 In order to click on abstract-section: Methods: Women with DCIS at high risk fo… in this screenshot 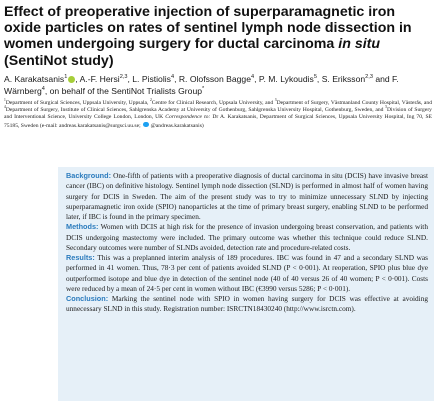, I will do `click(247, 237)`.